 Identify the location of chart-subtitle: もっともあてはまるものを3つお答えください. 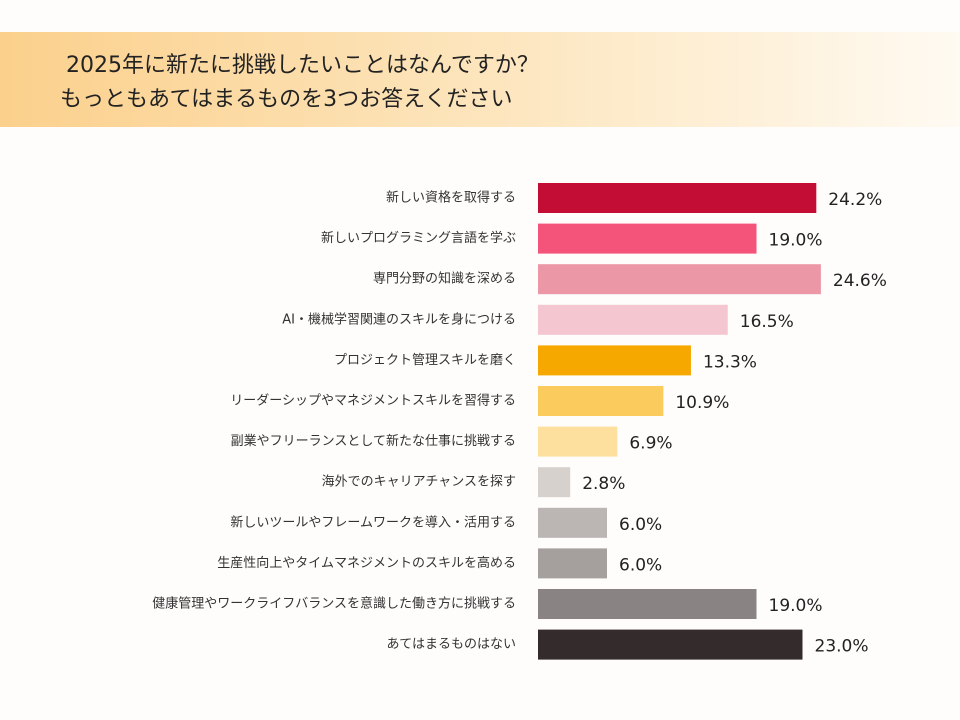
(286, 99).